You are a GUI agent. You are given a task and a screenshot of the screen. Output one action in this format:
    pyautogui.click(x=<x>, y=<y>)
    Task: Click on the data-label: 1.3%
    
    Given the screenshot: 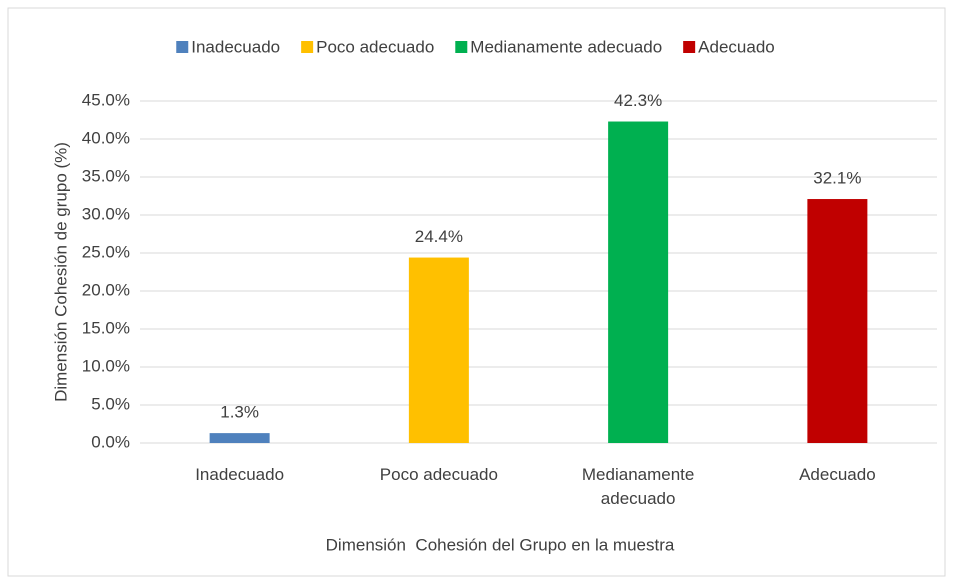 What is the action you would take?
    pyautogui.click(x=239, y=412)
    